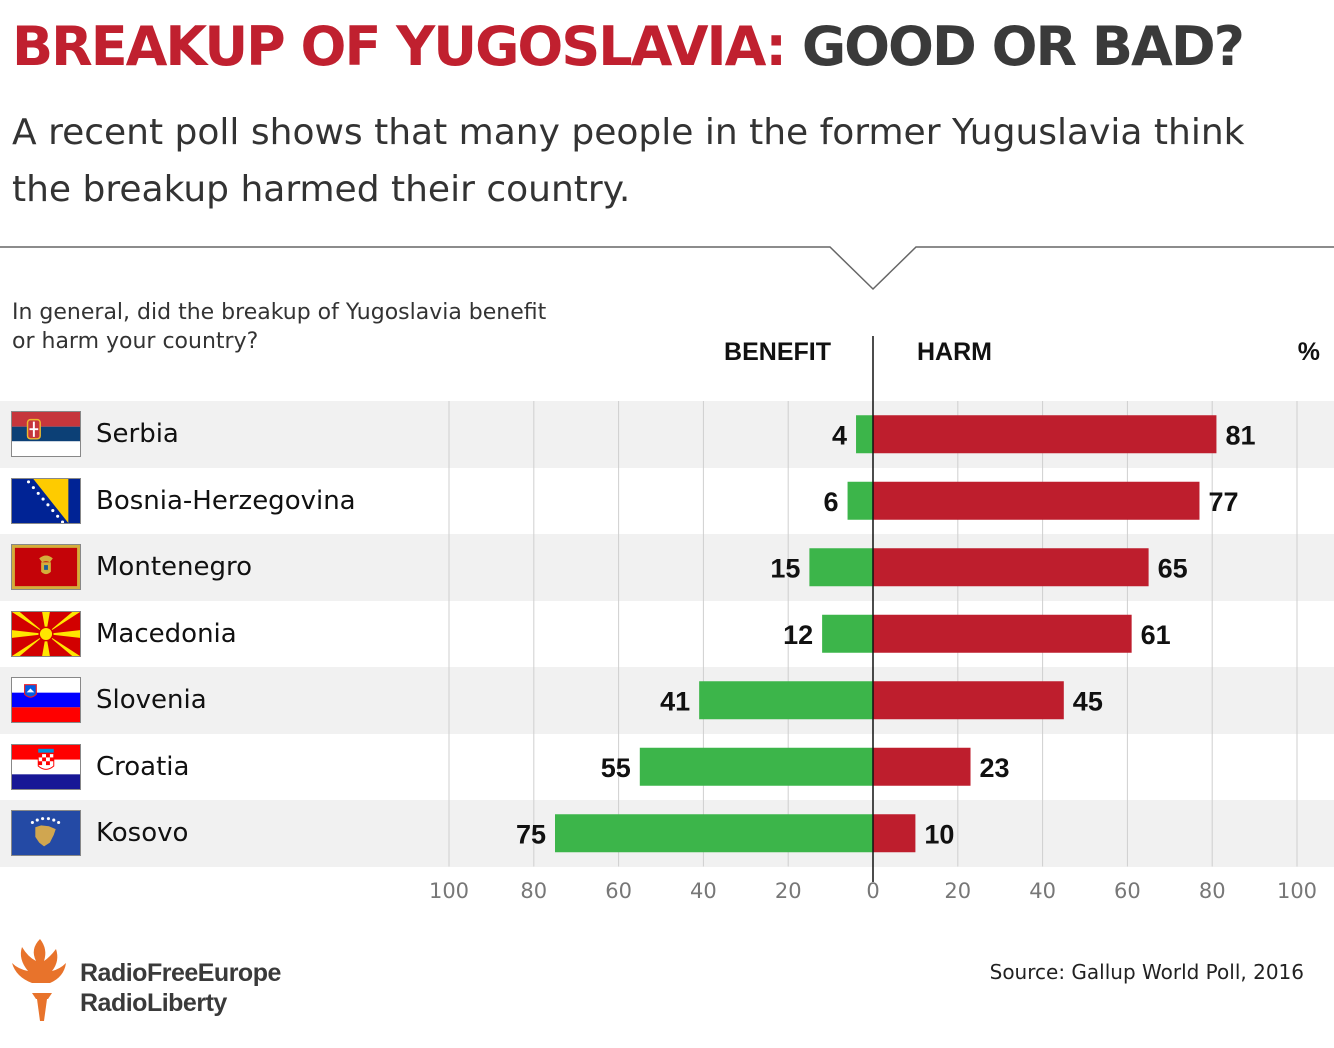 The image size is (1334, 1048). Describe the element at coordinates (872, 891) in the screenshot. I see `x-tick-label: 0` at that location.